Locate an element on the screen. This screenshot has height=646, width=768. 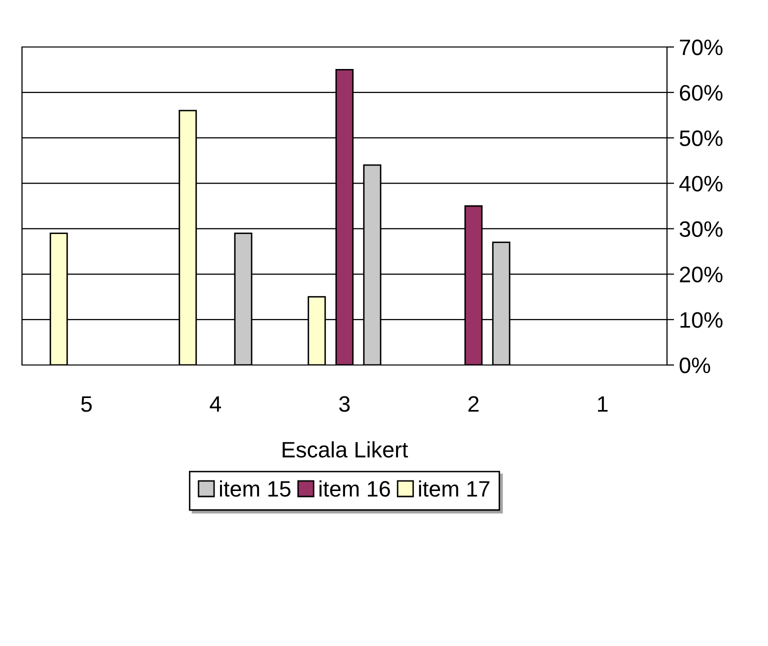
y-tick-label: 50% is located at coordinates (701, 138).